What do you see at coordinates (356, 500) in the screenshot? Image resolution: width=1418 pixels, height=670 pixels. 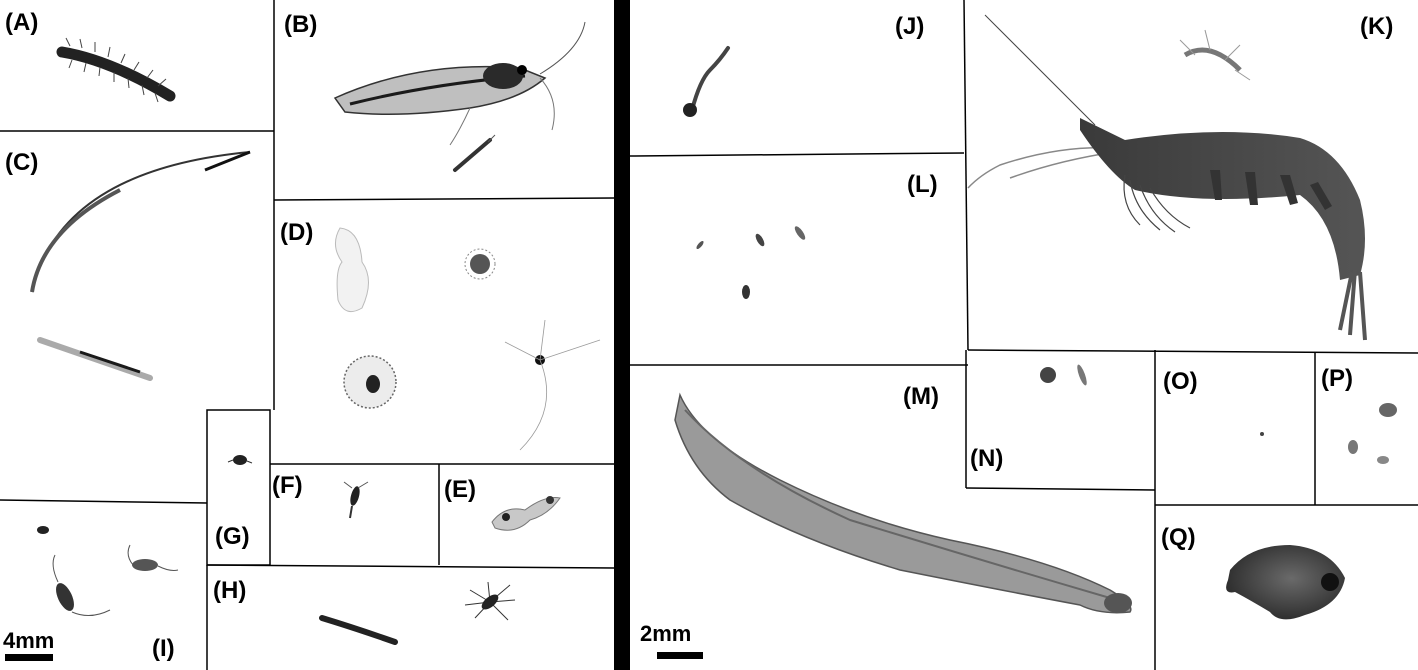 I see `specimen-f-copepod` at bounding box center [356, 500].